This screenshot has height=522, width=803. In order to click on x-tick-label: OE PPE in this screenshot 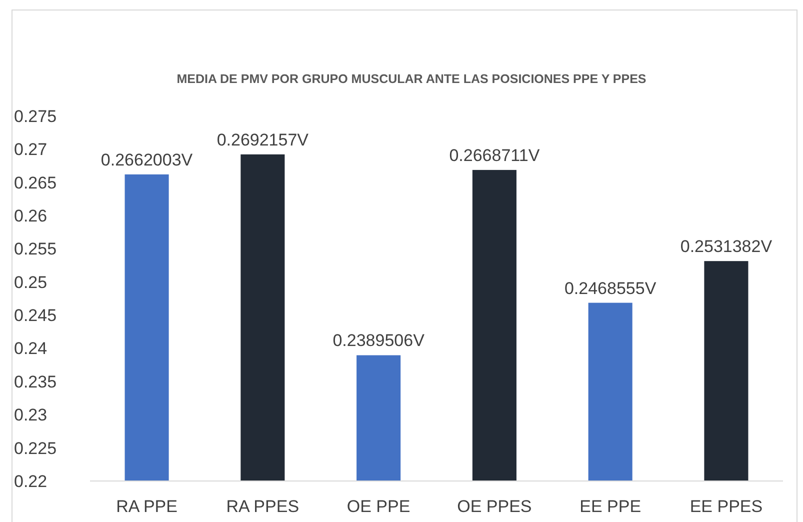, I will do `click(378, 506)`.